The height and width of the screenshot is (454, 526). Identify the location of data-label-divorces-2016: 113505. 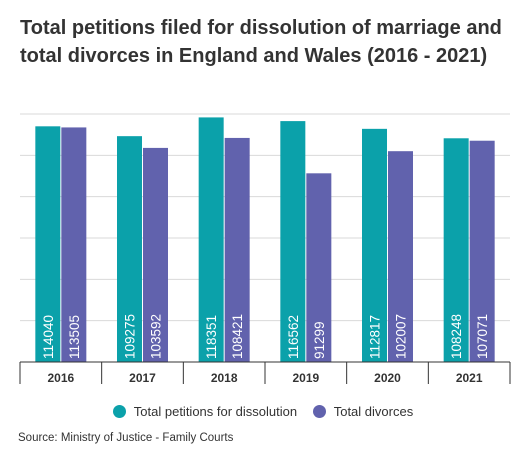
(74, 337).